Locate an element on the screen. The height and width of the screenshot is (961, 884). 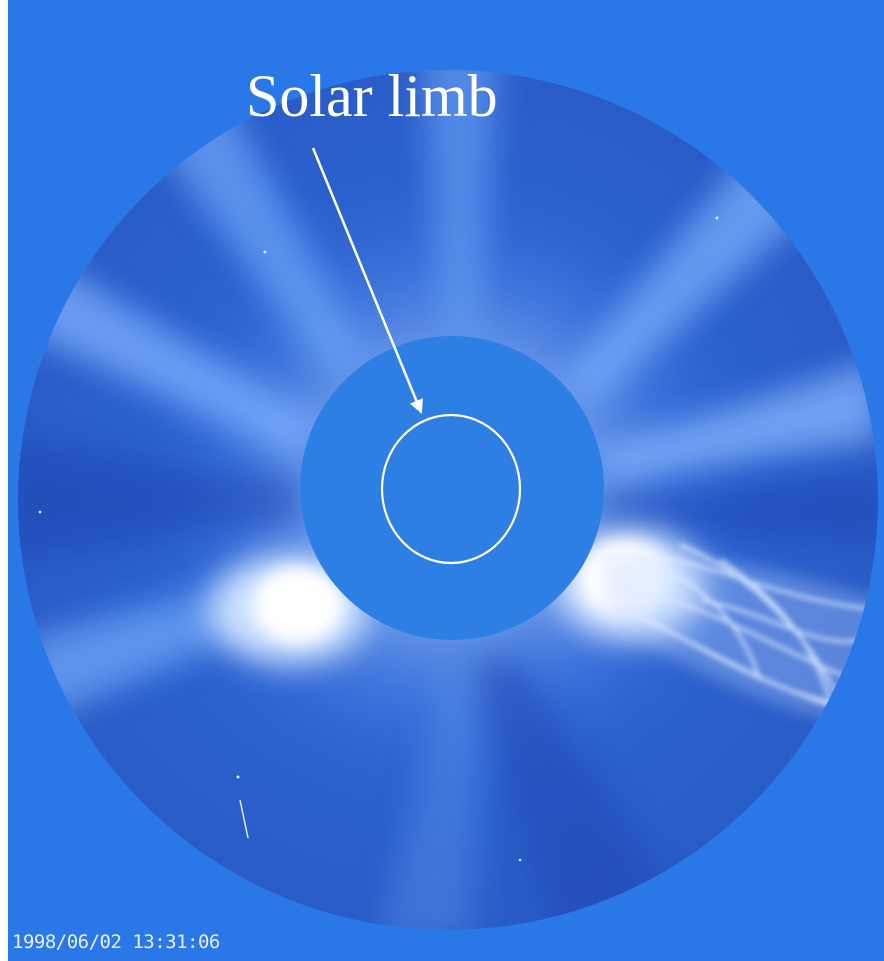
bright-left-feature is located at coordinates (290, 610).